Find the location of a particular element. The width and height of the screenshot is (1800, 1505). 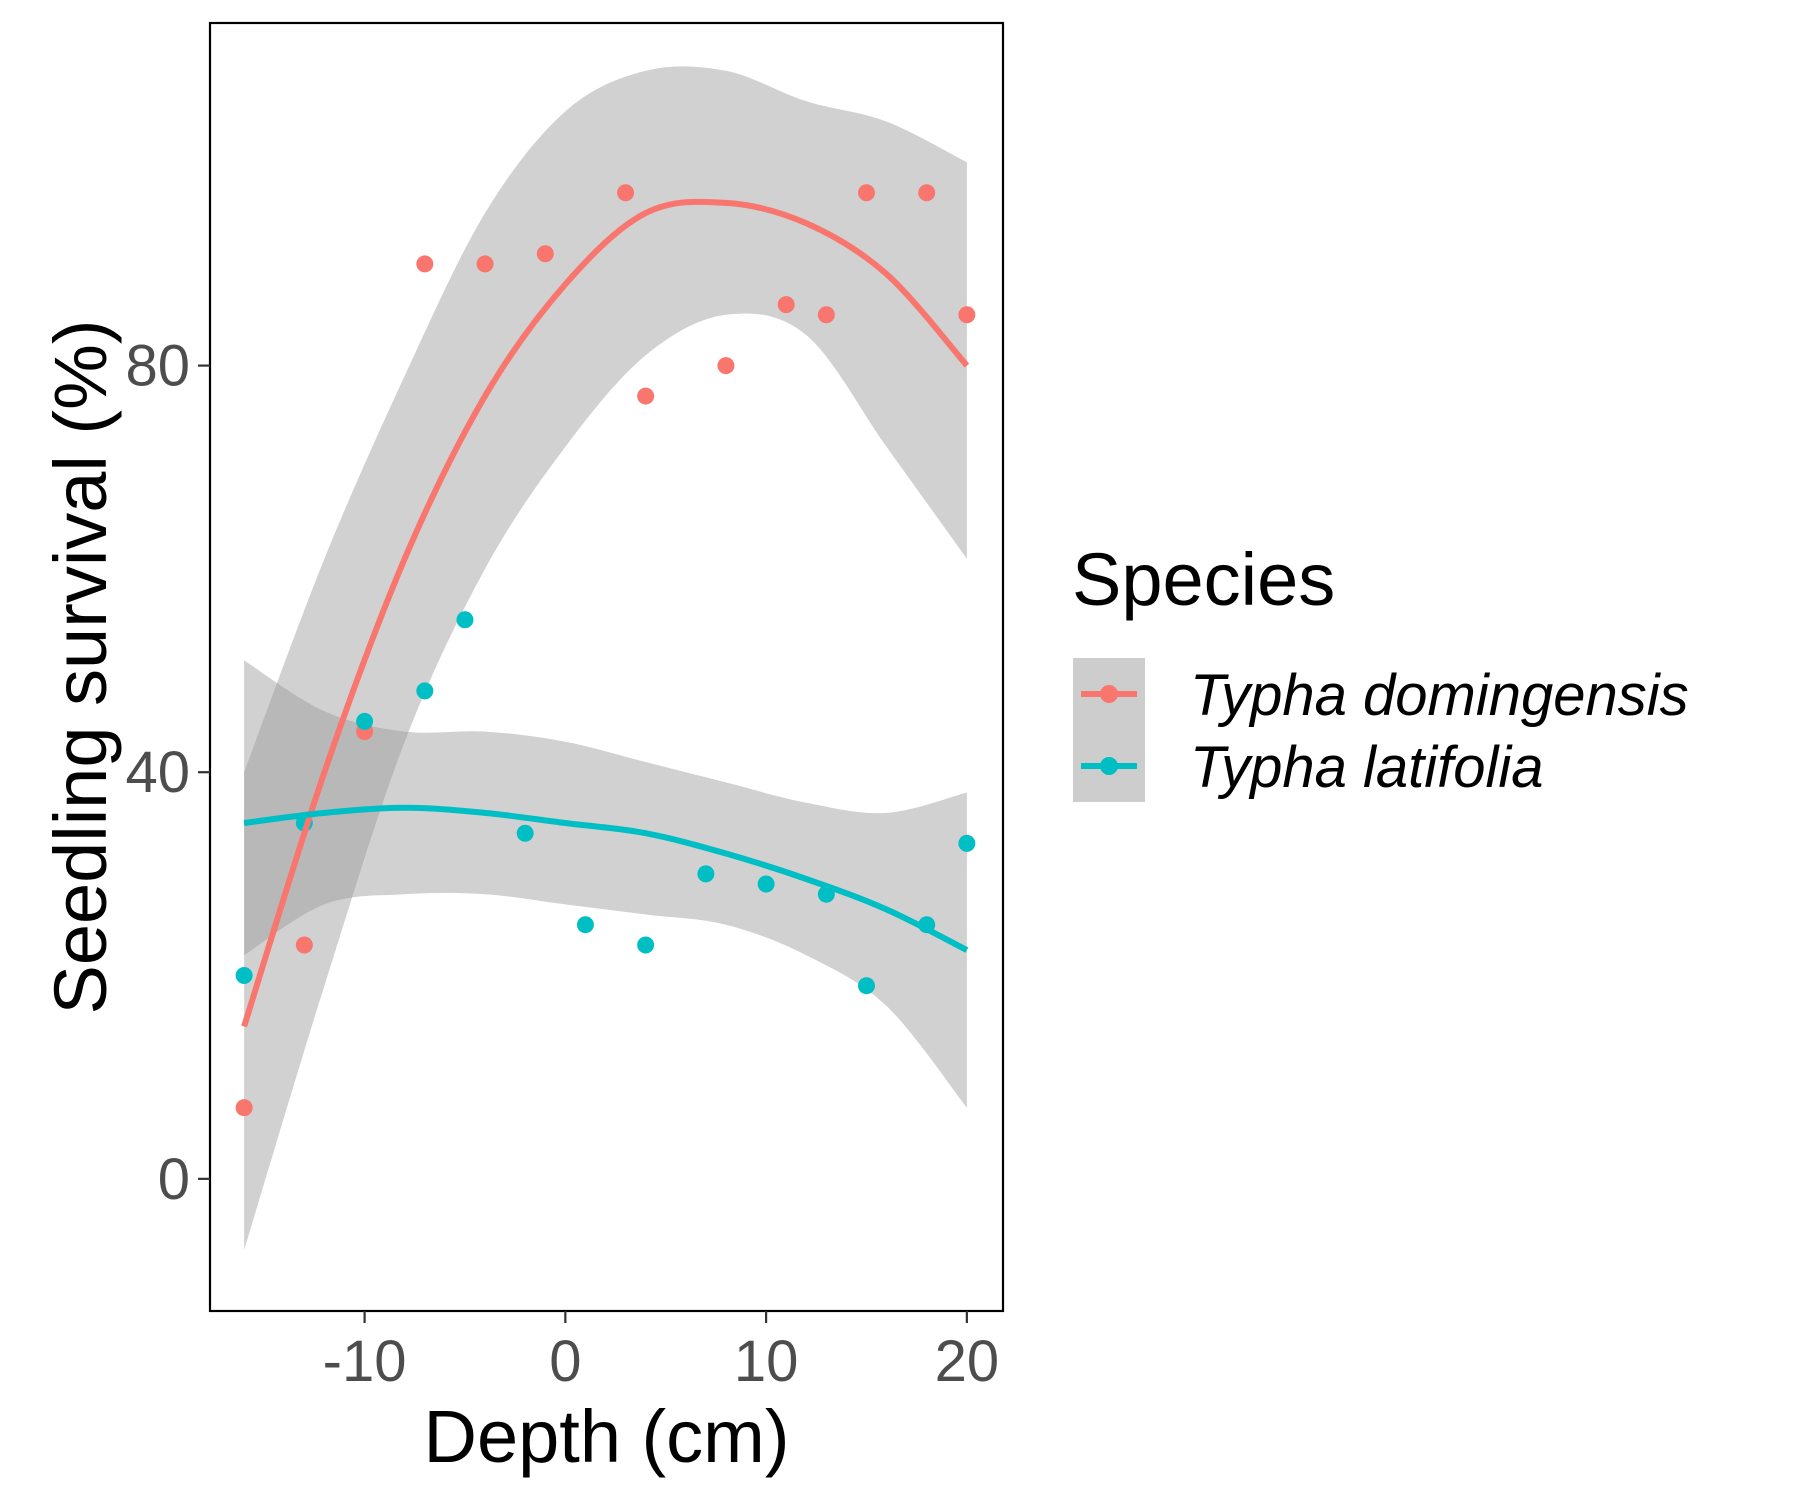

x-axis: -10 0 10 20 is located at coordinates (661, 1352).